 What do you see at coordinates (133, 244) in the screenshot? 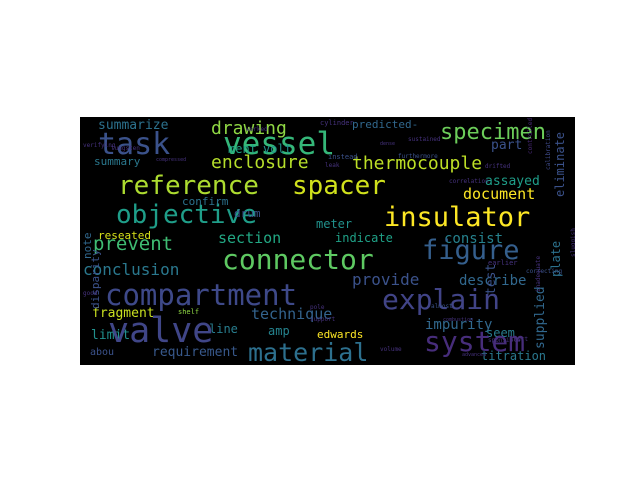
I see `word-prevent: prevent` at bounding box center [133, 244].